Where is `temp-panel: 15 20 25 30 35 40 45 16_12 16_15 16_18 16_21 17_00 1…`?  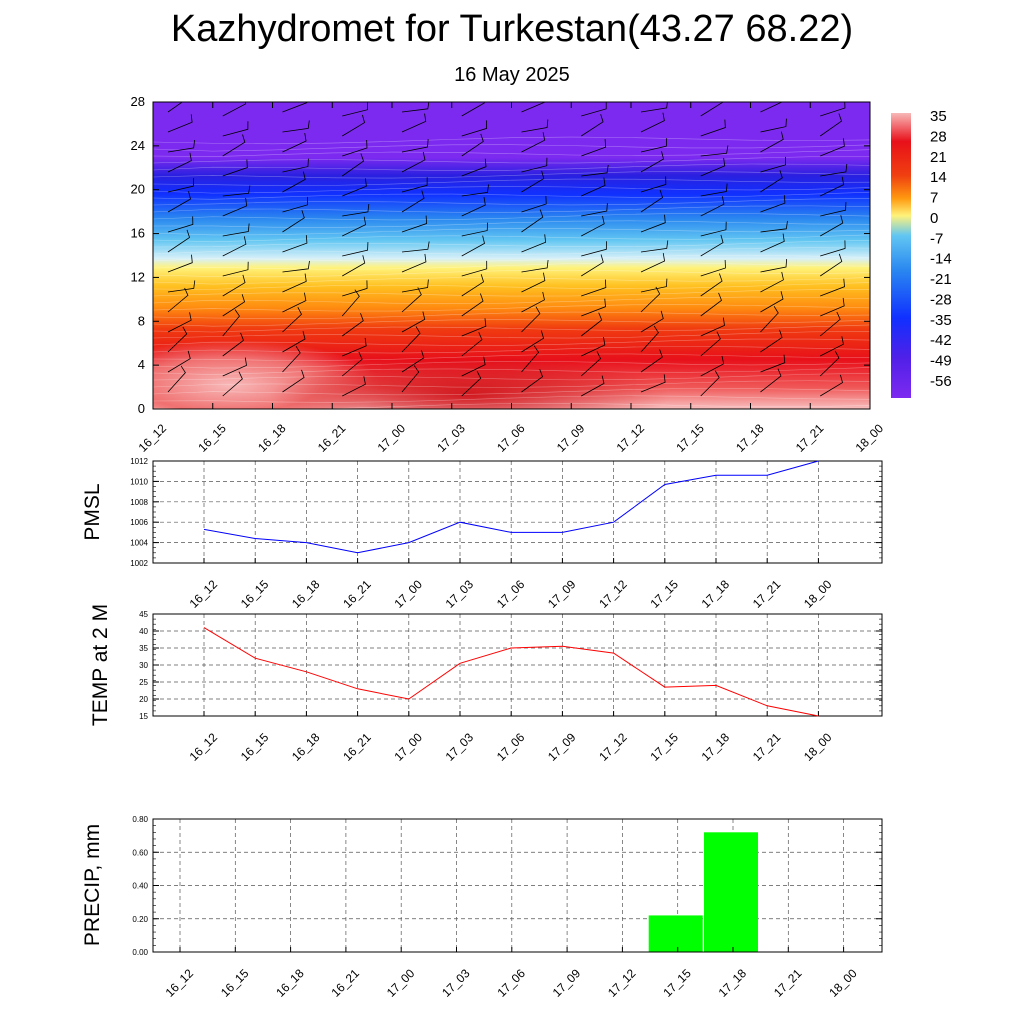
temp-panel: 15 20 25 30 35 40 45 16_12 16_15 16_18 16_21 17_00 1… is located at coordinates (486, 684).